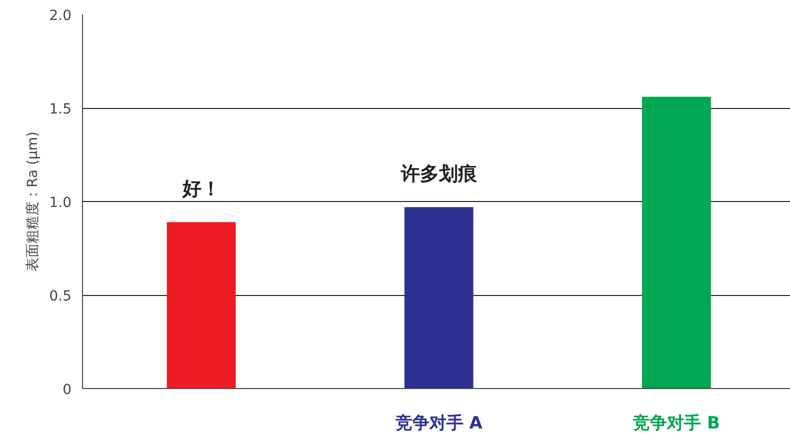 The width and height of the screenshot is (790, 445). I want to click on y-axis-title: 表面粗糙度：Ra (μm), so click(33, 202).